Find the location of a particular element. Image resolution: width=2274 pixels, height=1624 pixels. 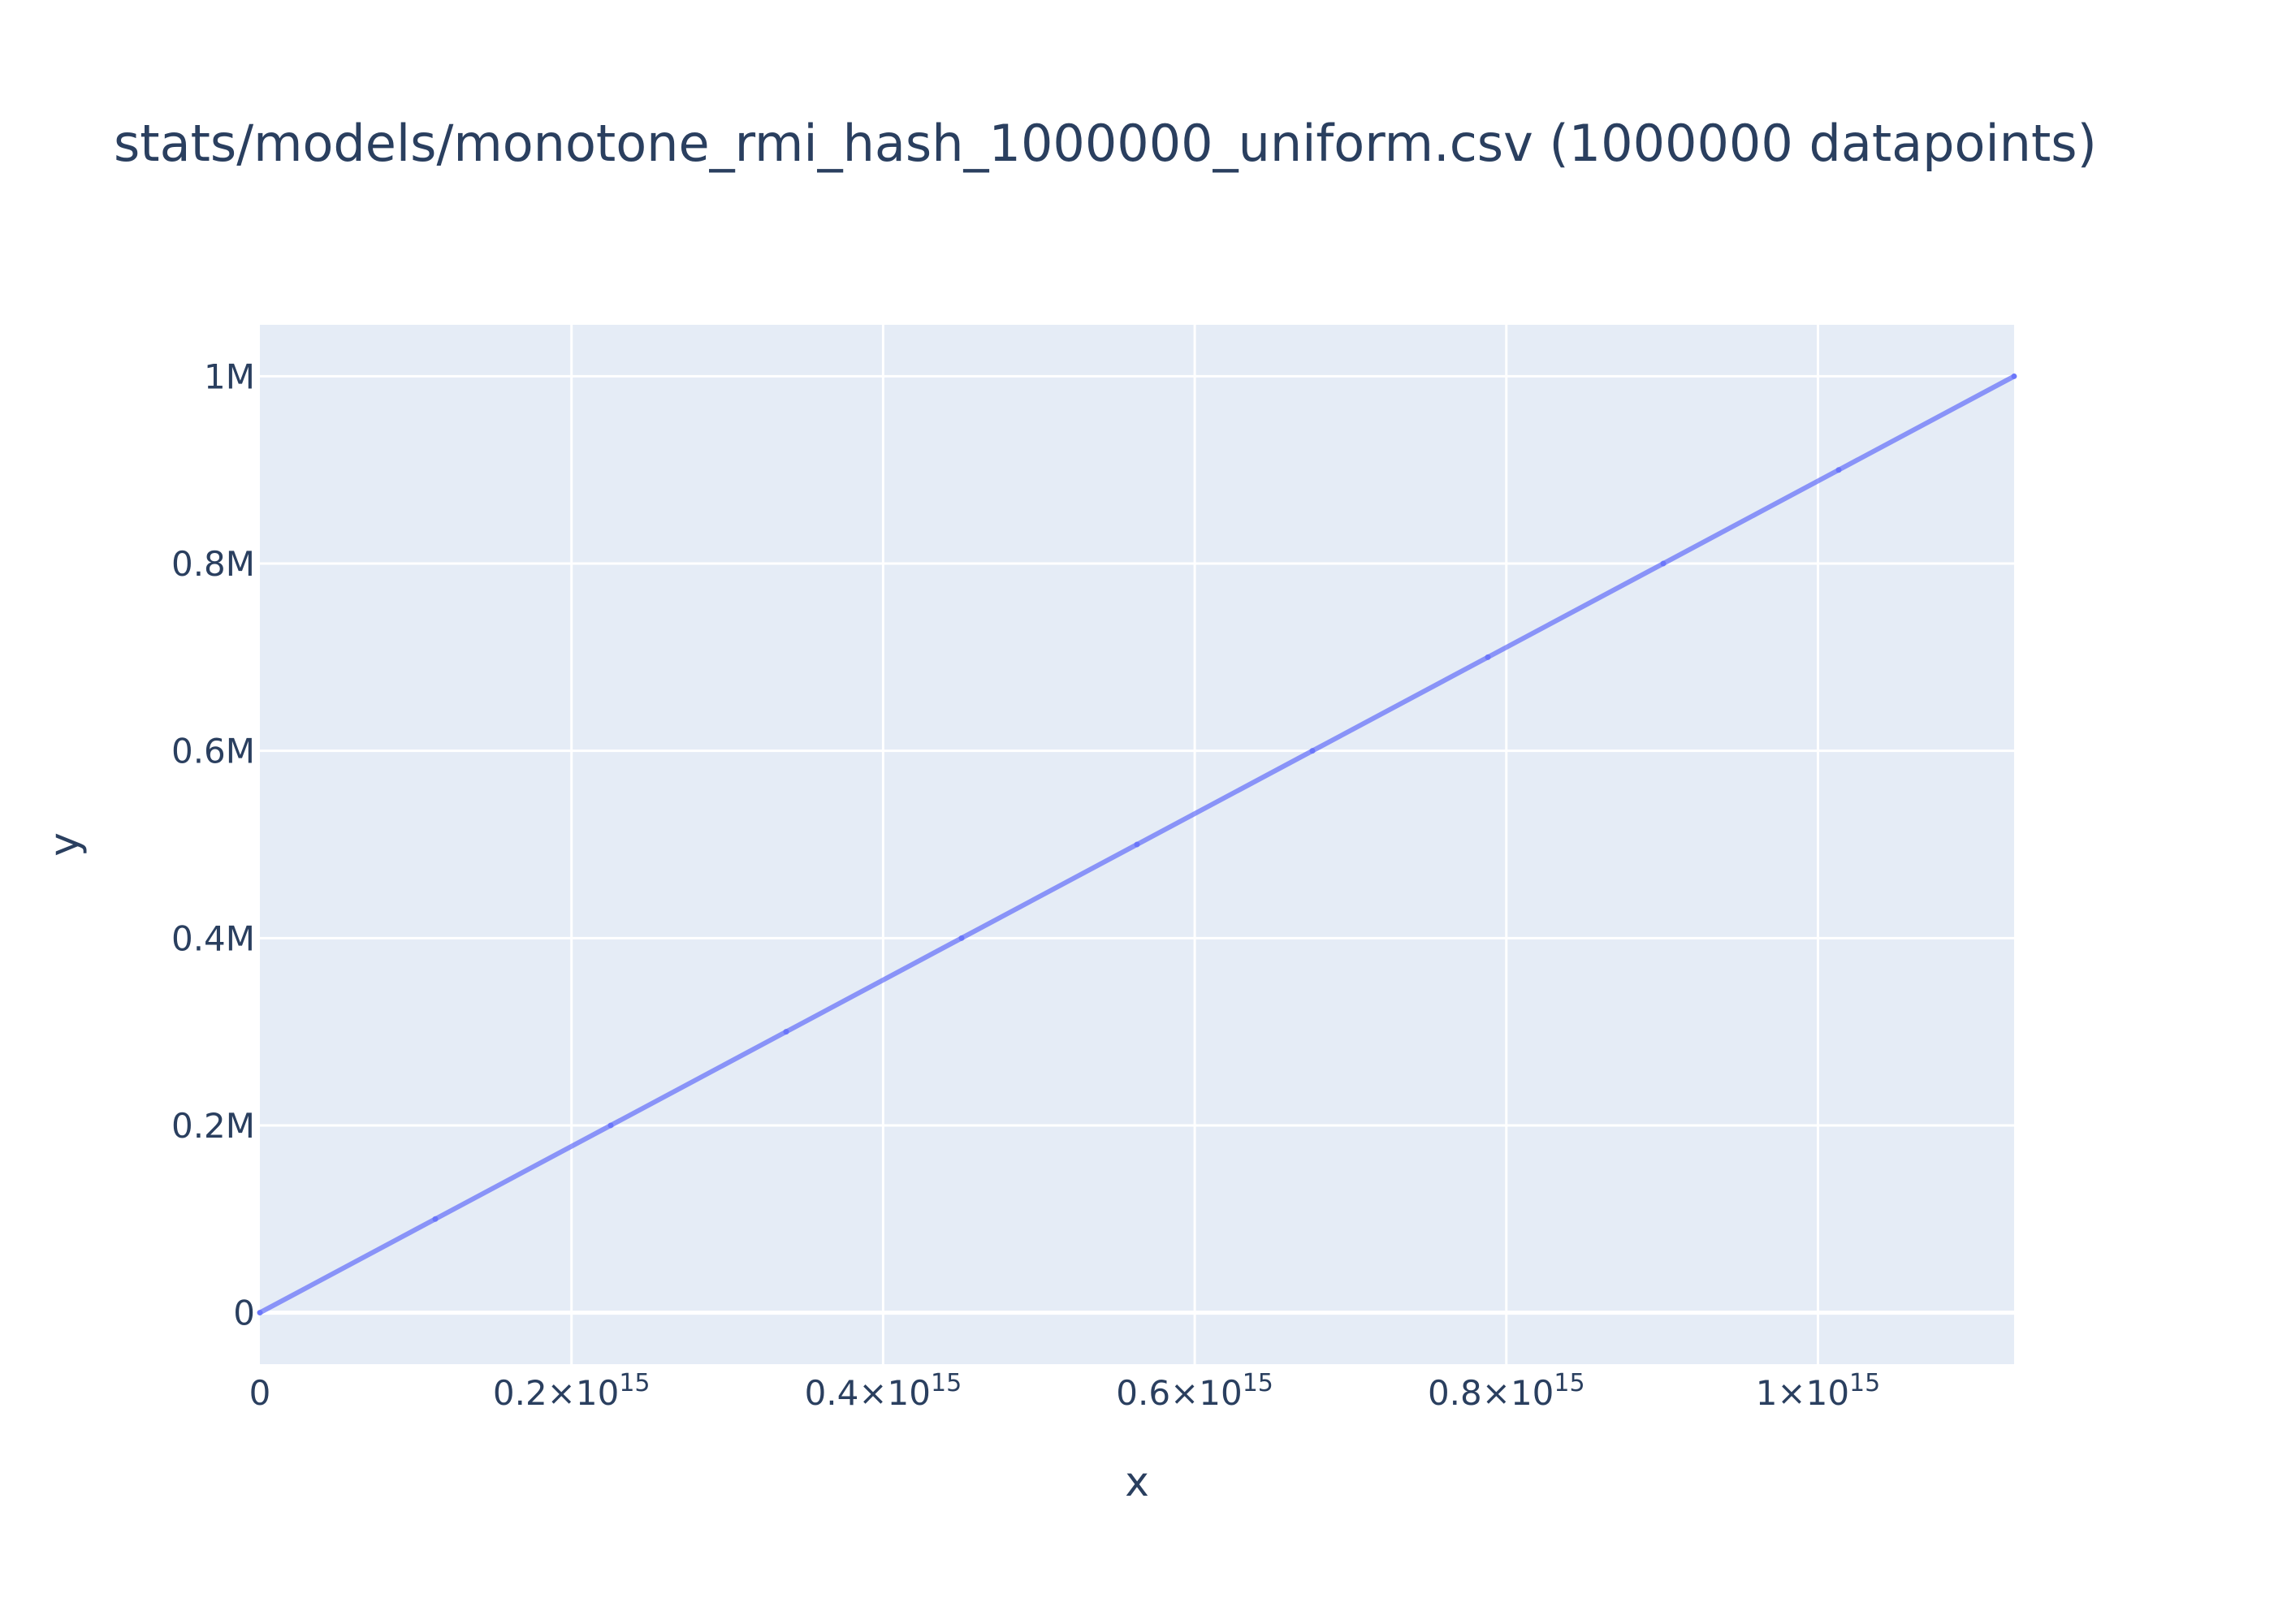

x-axis-title: x is located at coordinates (1137, 1482).